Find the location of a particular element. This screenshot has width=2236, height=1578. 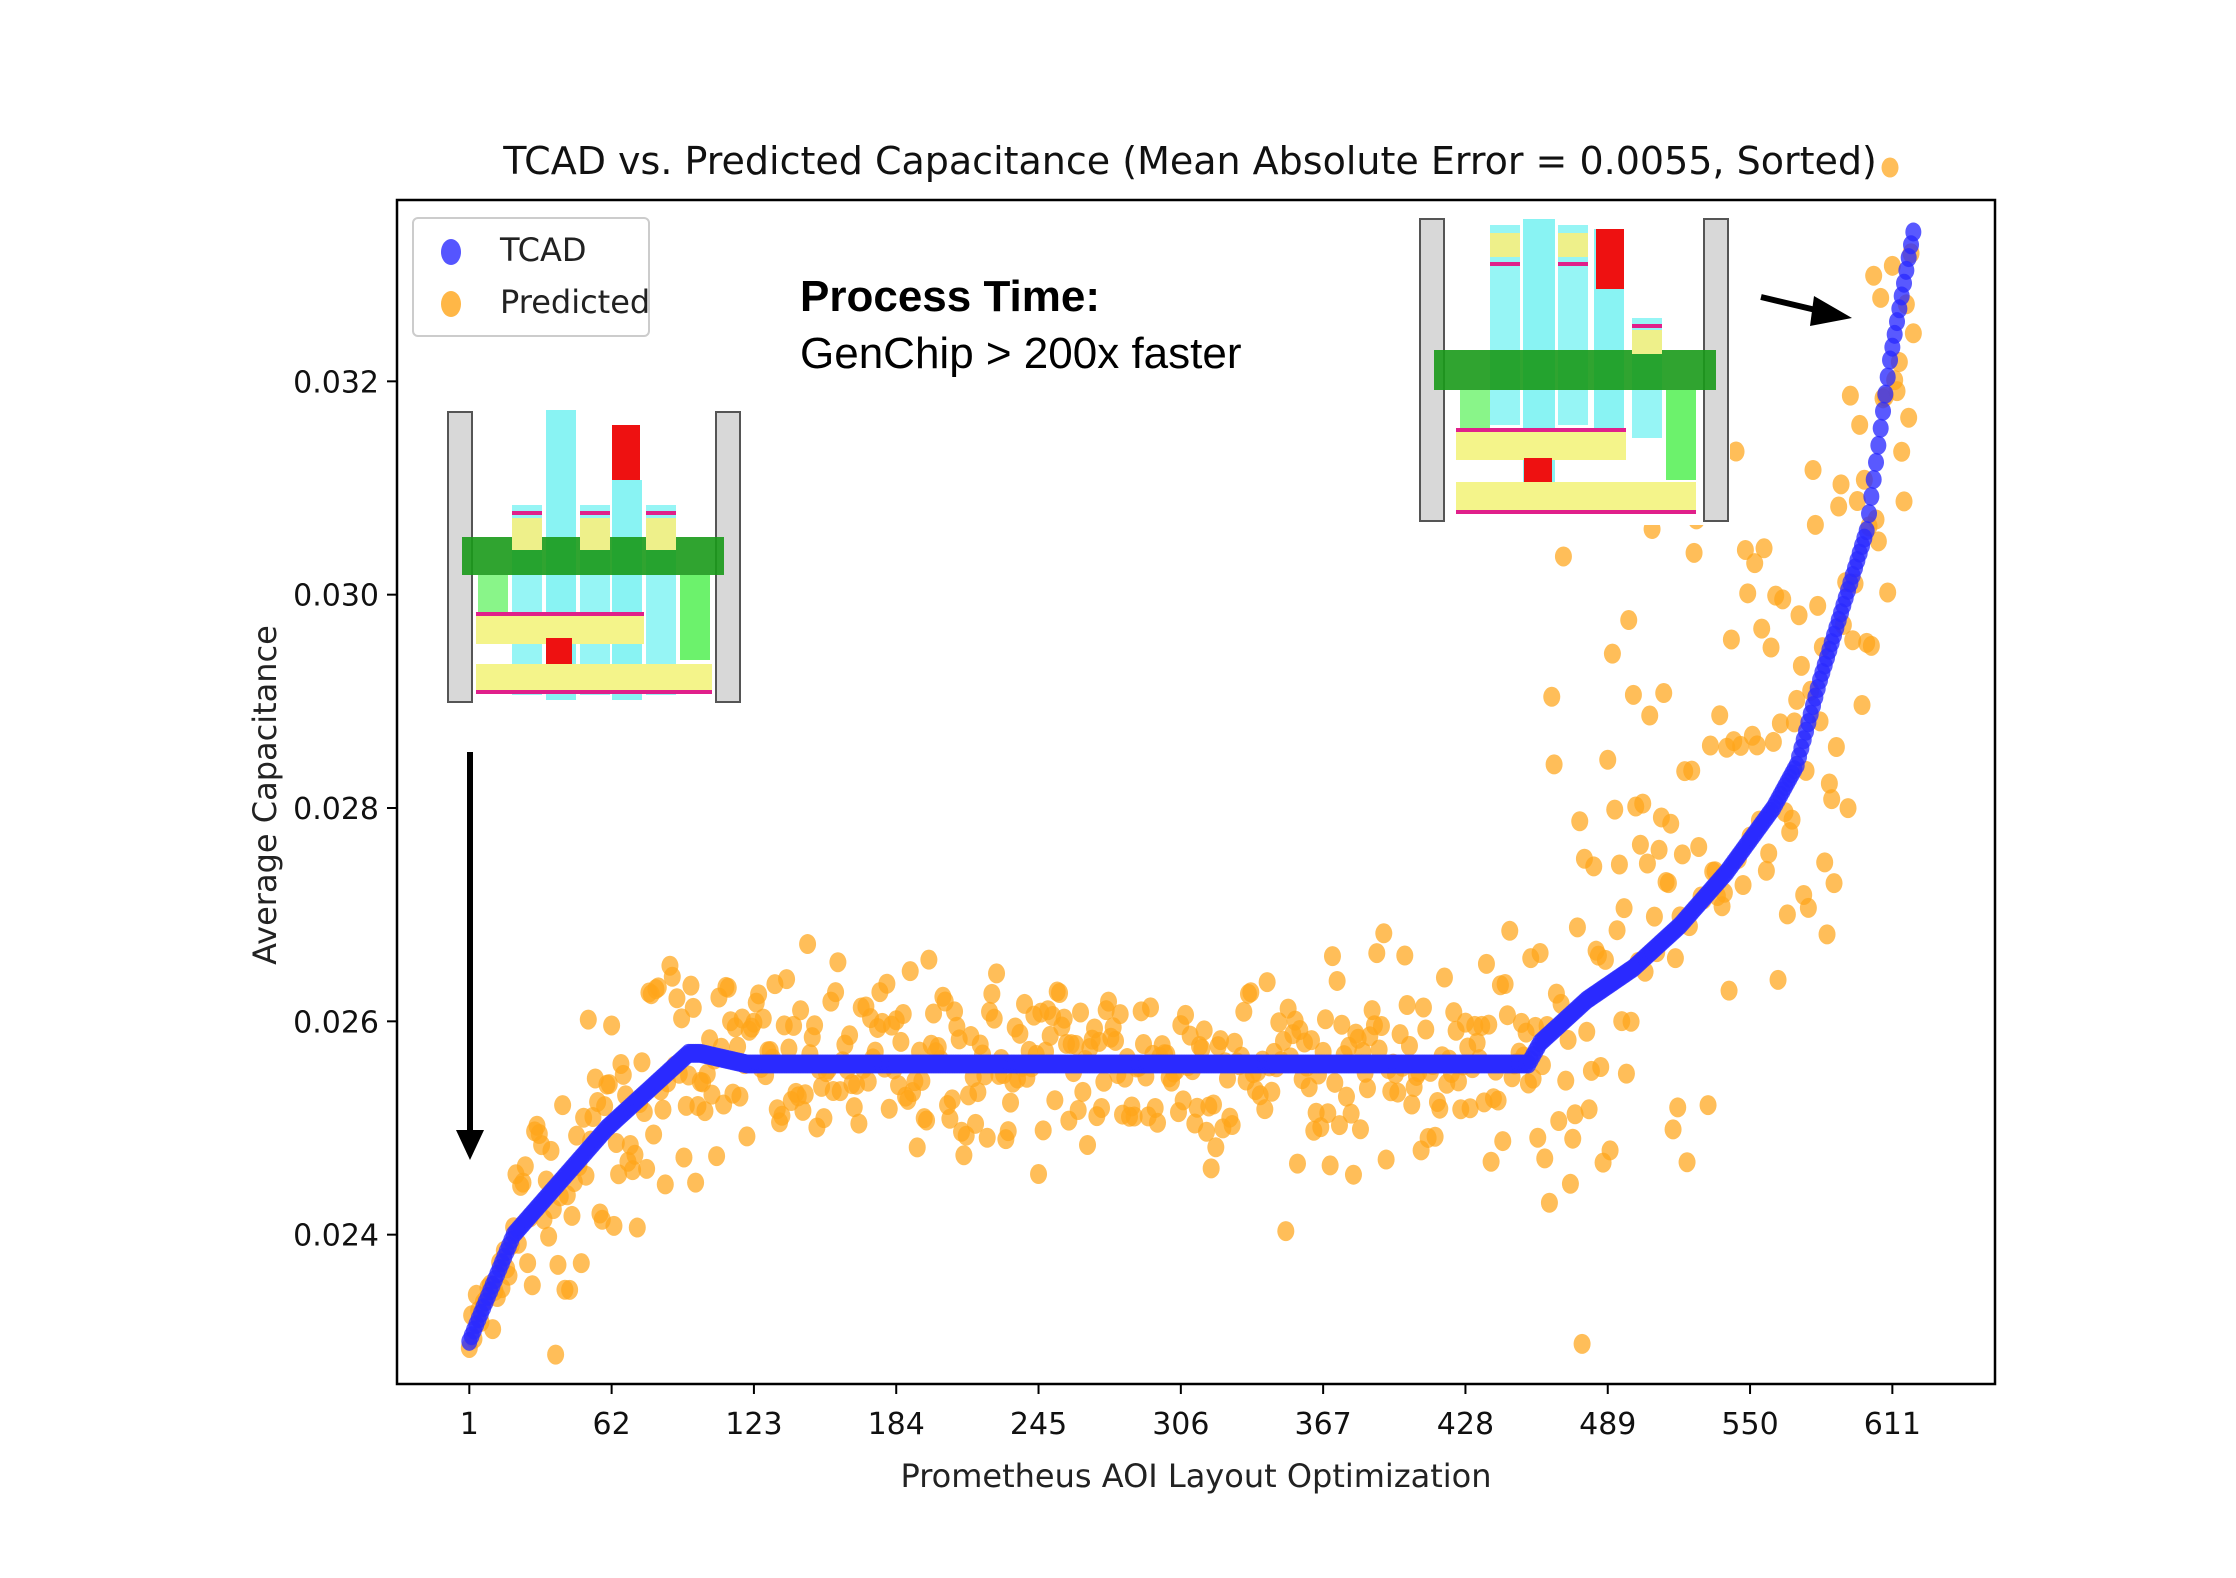

layout-inset-right is located at coordinates (1574, 371).